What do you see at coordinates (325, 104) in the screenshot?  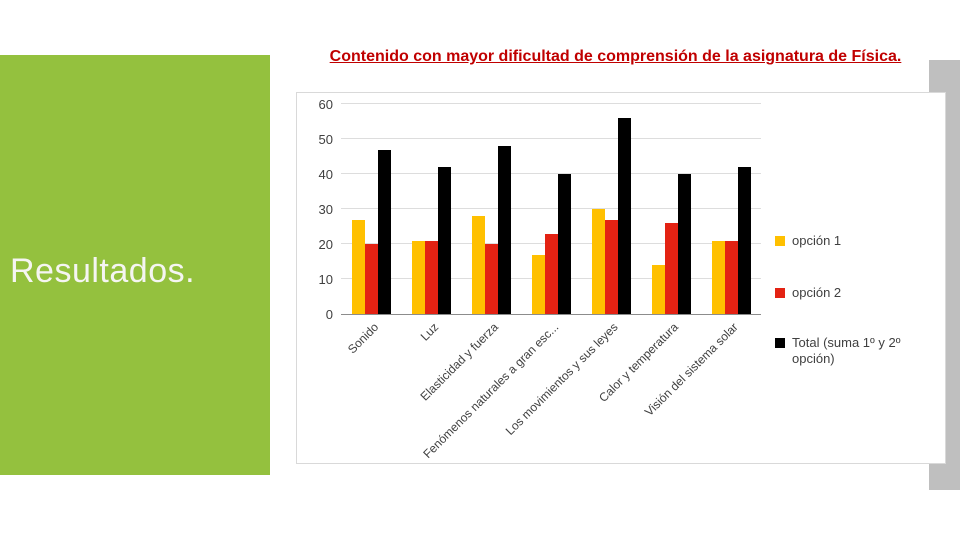 I see `y-tick-label: 60` at bounding box center [325, 104].